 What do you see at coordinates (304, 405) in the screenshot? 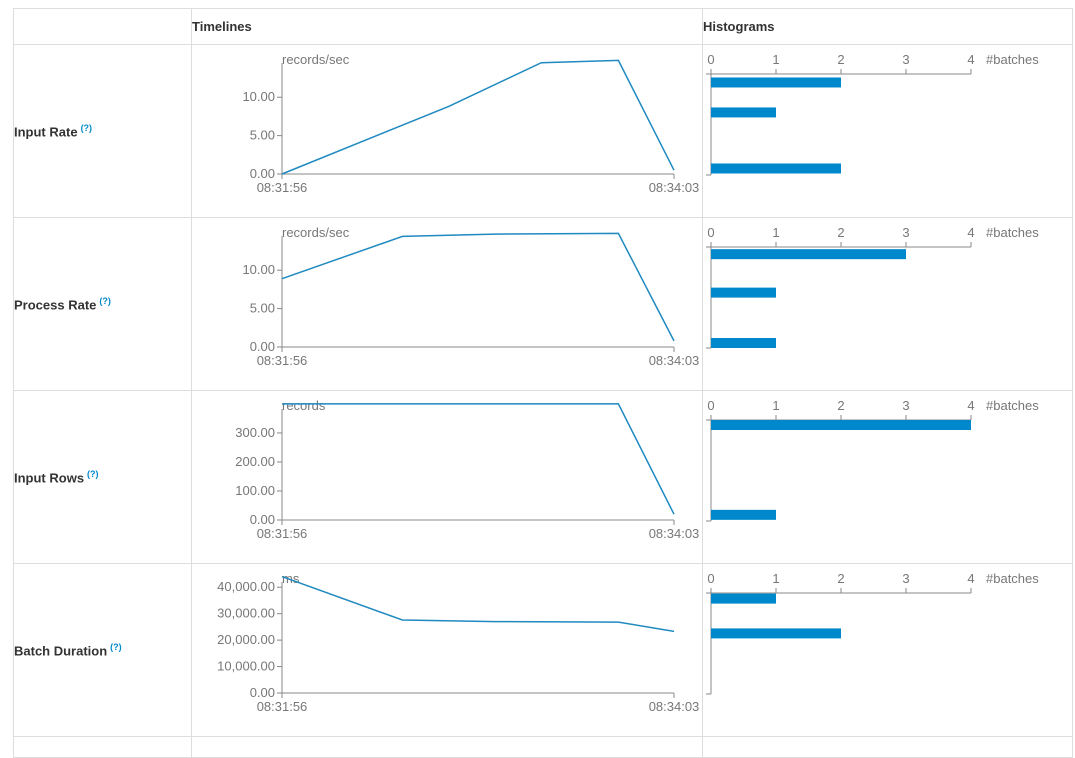
I see `y-unit-label: records` at bounding box center [304, 405].